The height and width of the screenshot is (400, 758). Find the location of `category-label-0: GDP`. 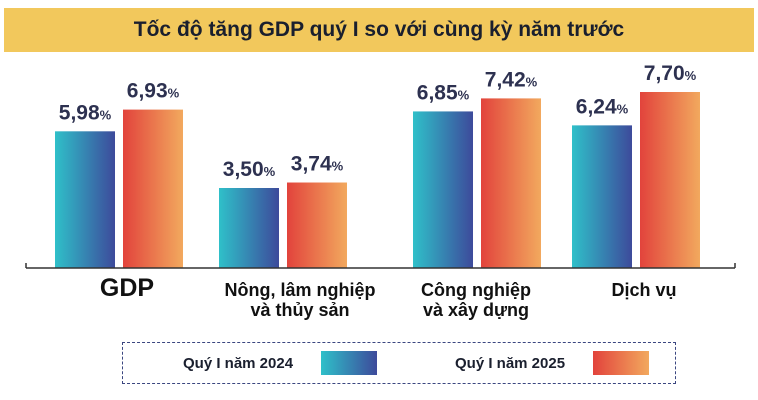

category-label-0: GDP is located at coordinates (127, 288).